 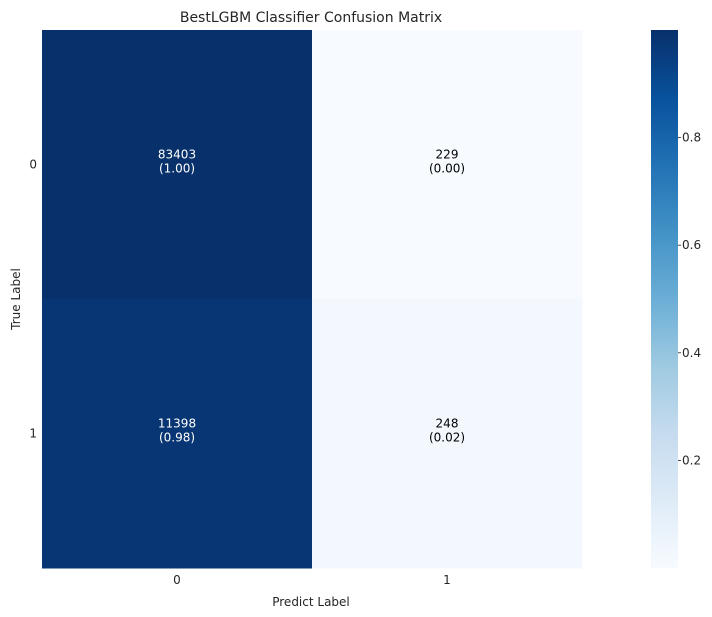 I want to click on x-tick-label: 0, so click(x=177, y=580).